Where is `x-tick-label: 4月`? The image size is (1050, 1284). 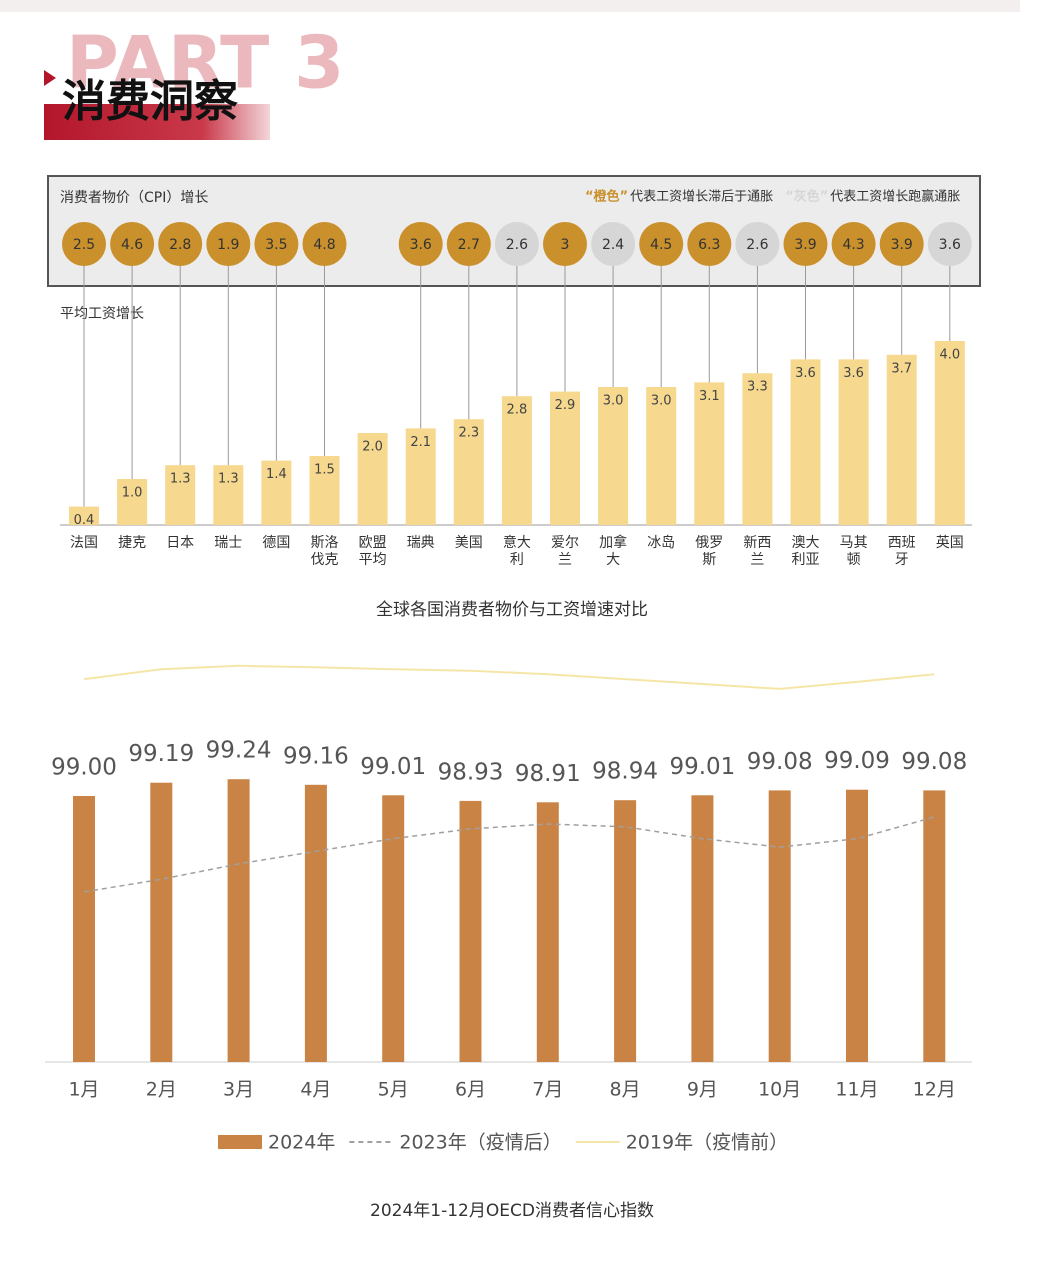
x-tick-label: 4月 is located at coordinates (315, 1090).